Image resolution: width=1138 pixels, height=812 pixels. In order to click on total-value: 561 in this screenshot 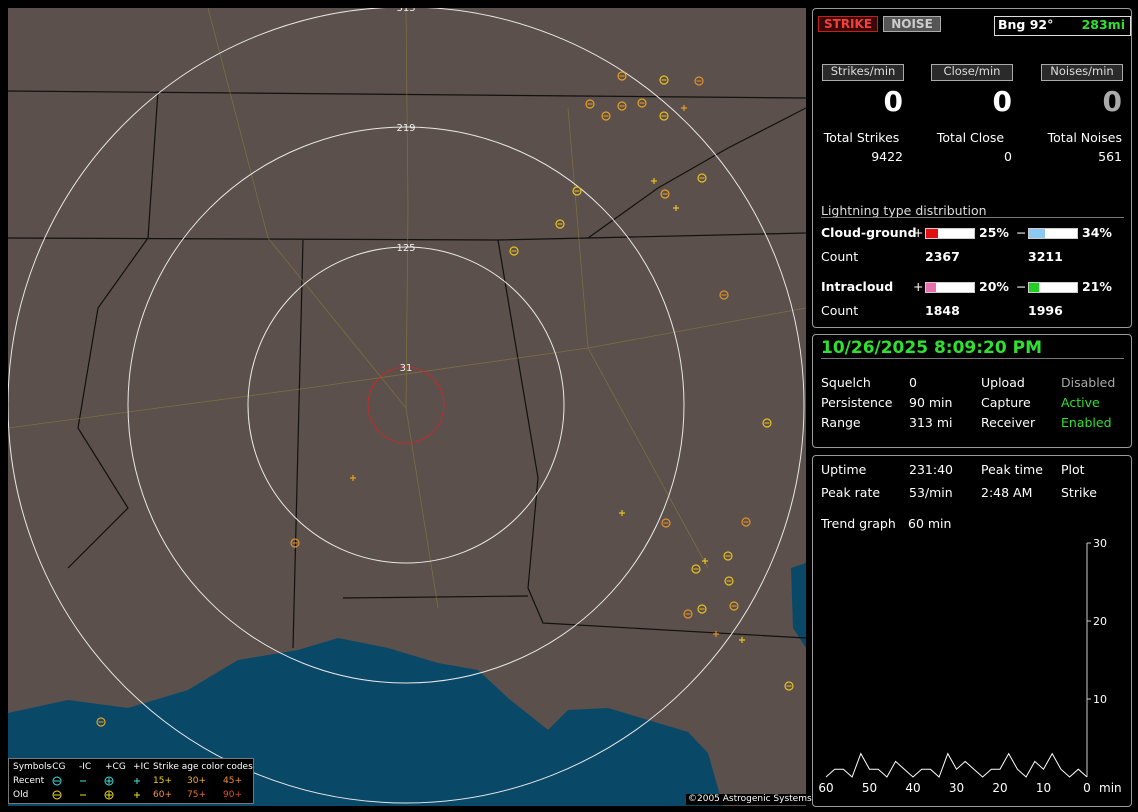, I will do `click(1110, 156)`.